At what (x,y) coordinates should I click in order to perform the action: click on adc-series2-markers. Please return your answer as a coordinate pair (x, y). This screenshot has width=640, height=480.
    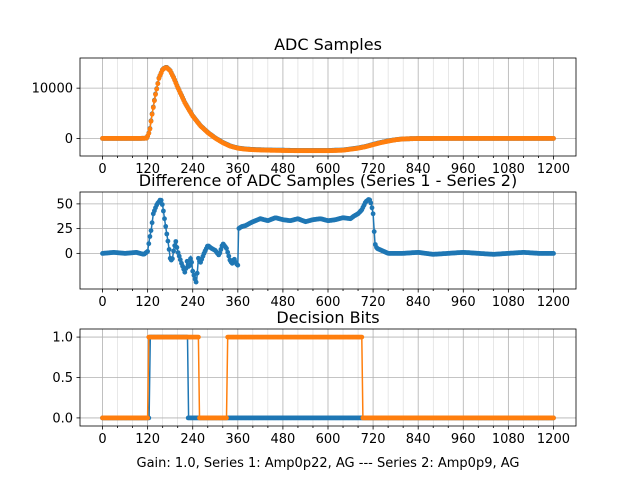
    Looking at the image, I should click on (328, 109).